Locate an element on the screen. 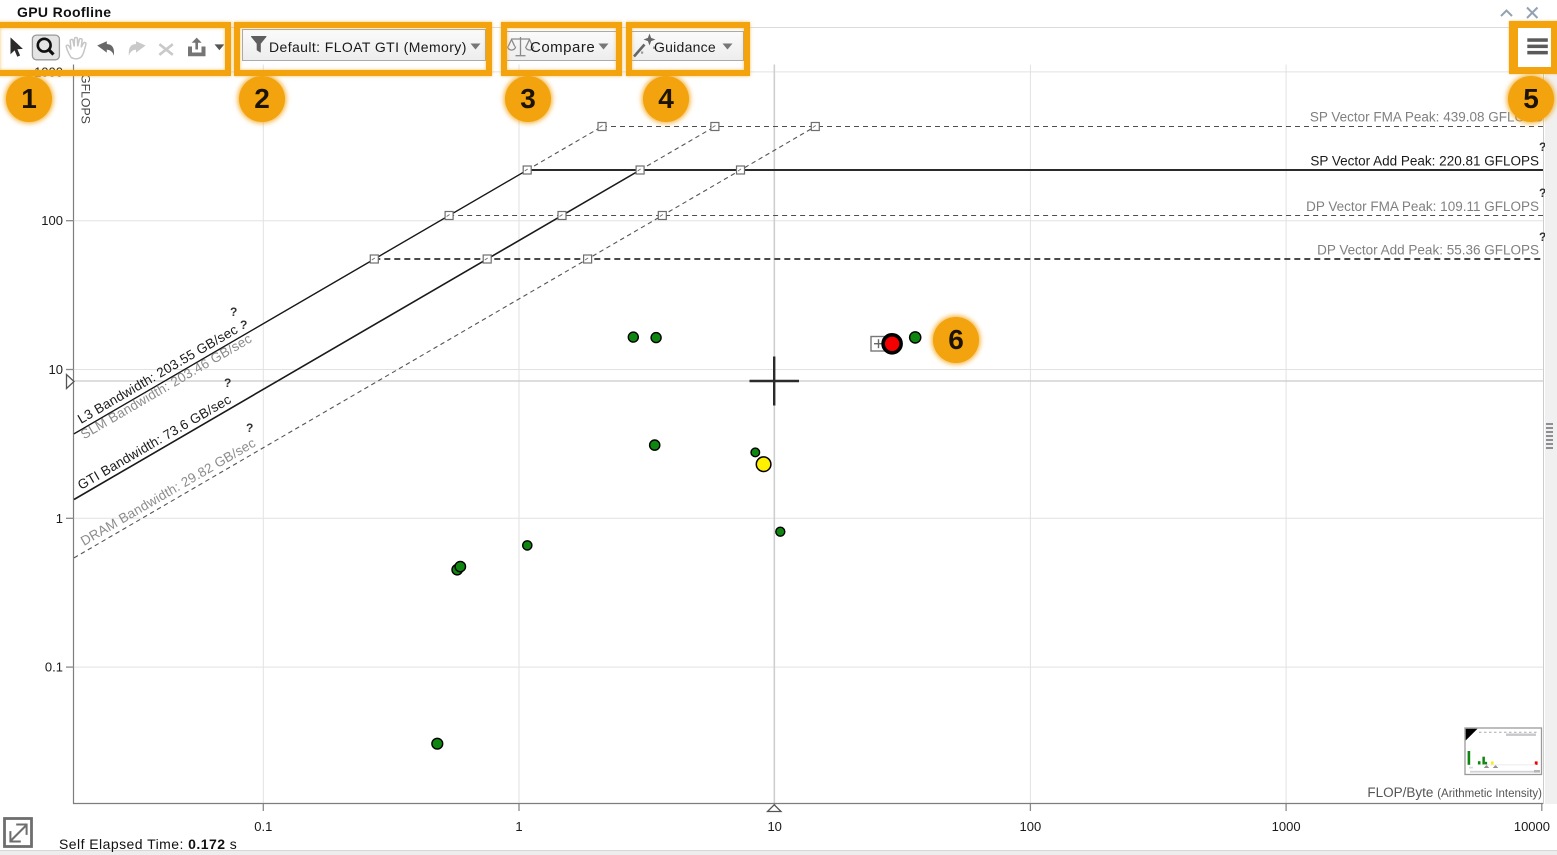 The image size is (1557, 855). svg-text:FLOP/Byte (Arithmetic Intensit: FLOP/Byte (Arithmetic Intensity) is located at coordinates (1454, 792).